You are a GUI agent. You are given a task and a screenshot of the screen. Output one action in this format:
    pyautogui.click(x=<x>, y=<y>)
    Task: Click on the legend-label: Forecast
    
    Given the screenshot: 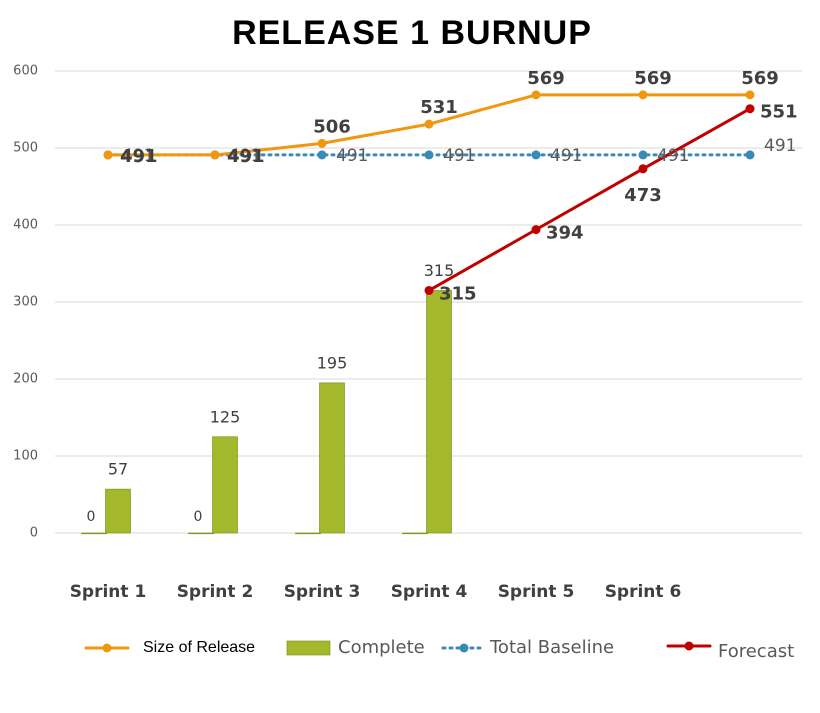 What is the action you would take?
    pyautogui.click(x=756, y=651)
    